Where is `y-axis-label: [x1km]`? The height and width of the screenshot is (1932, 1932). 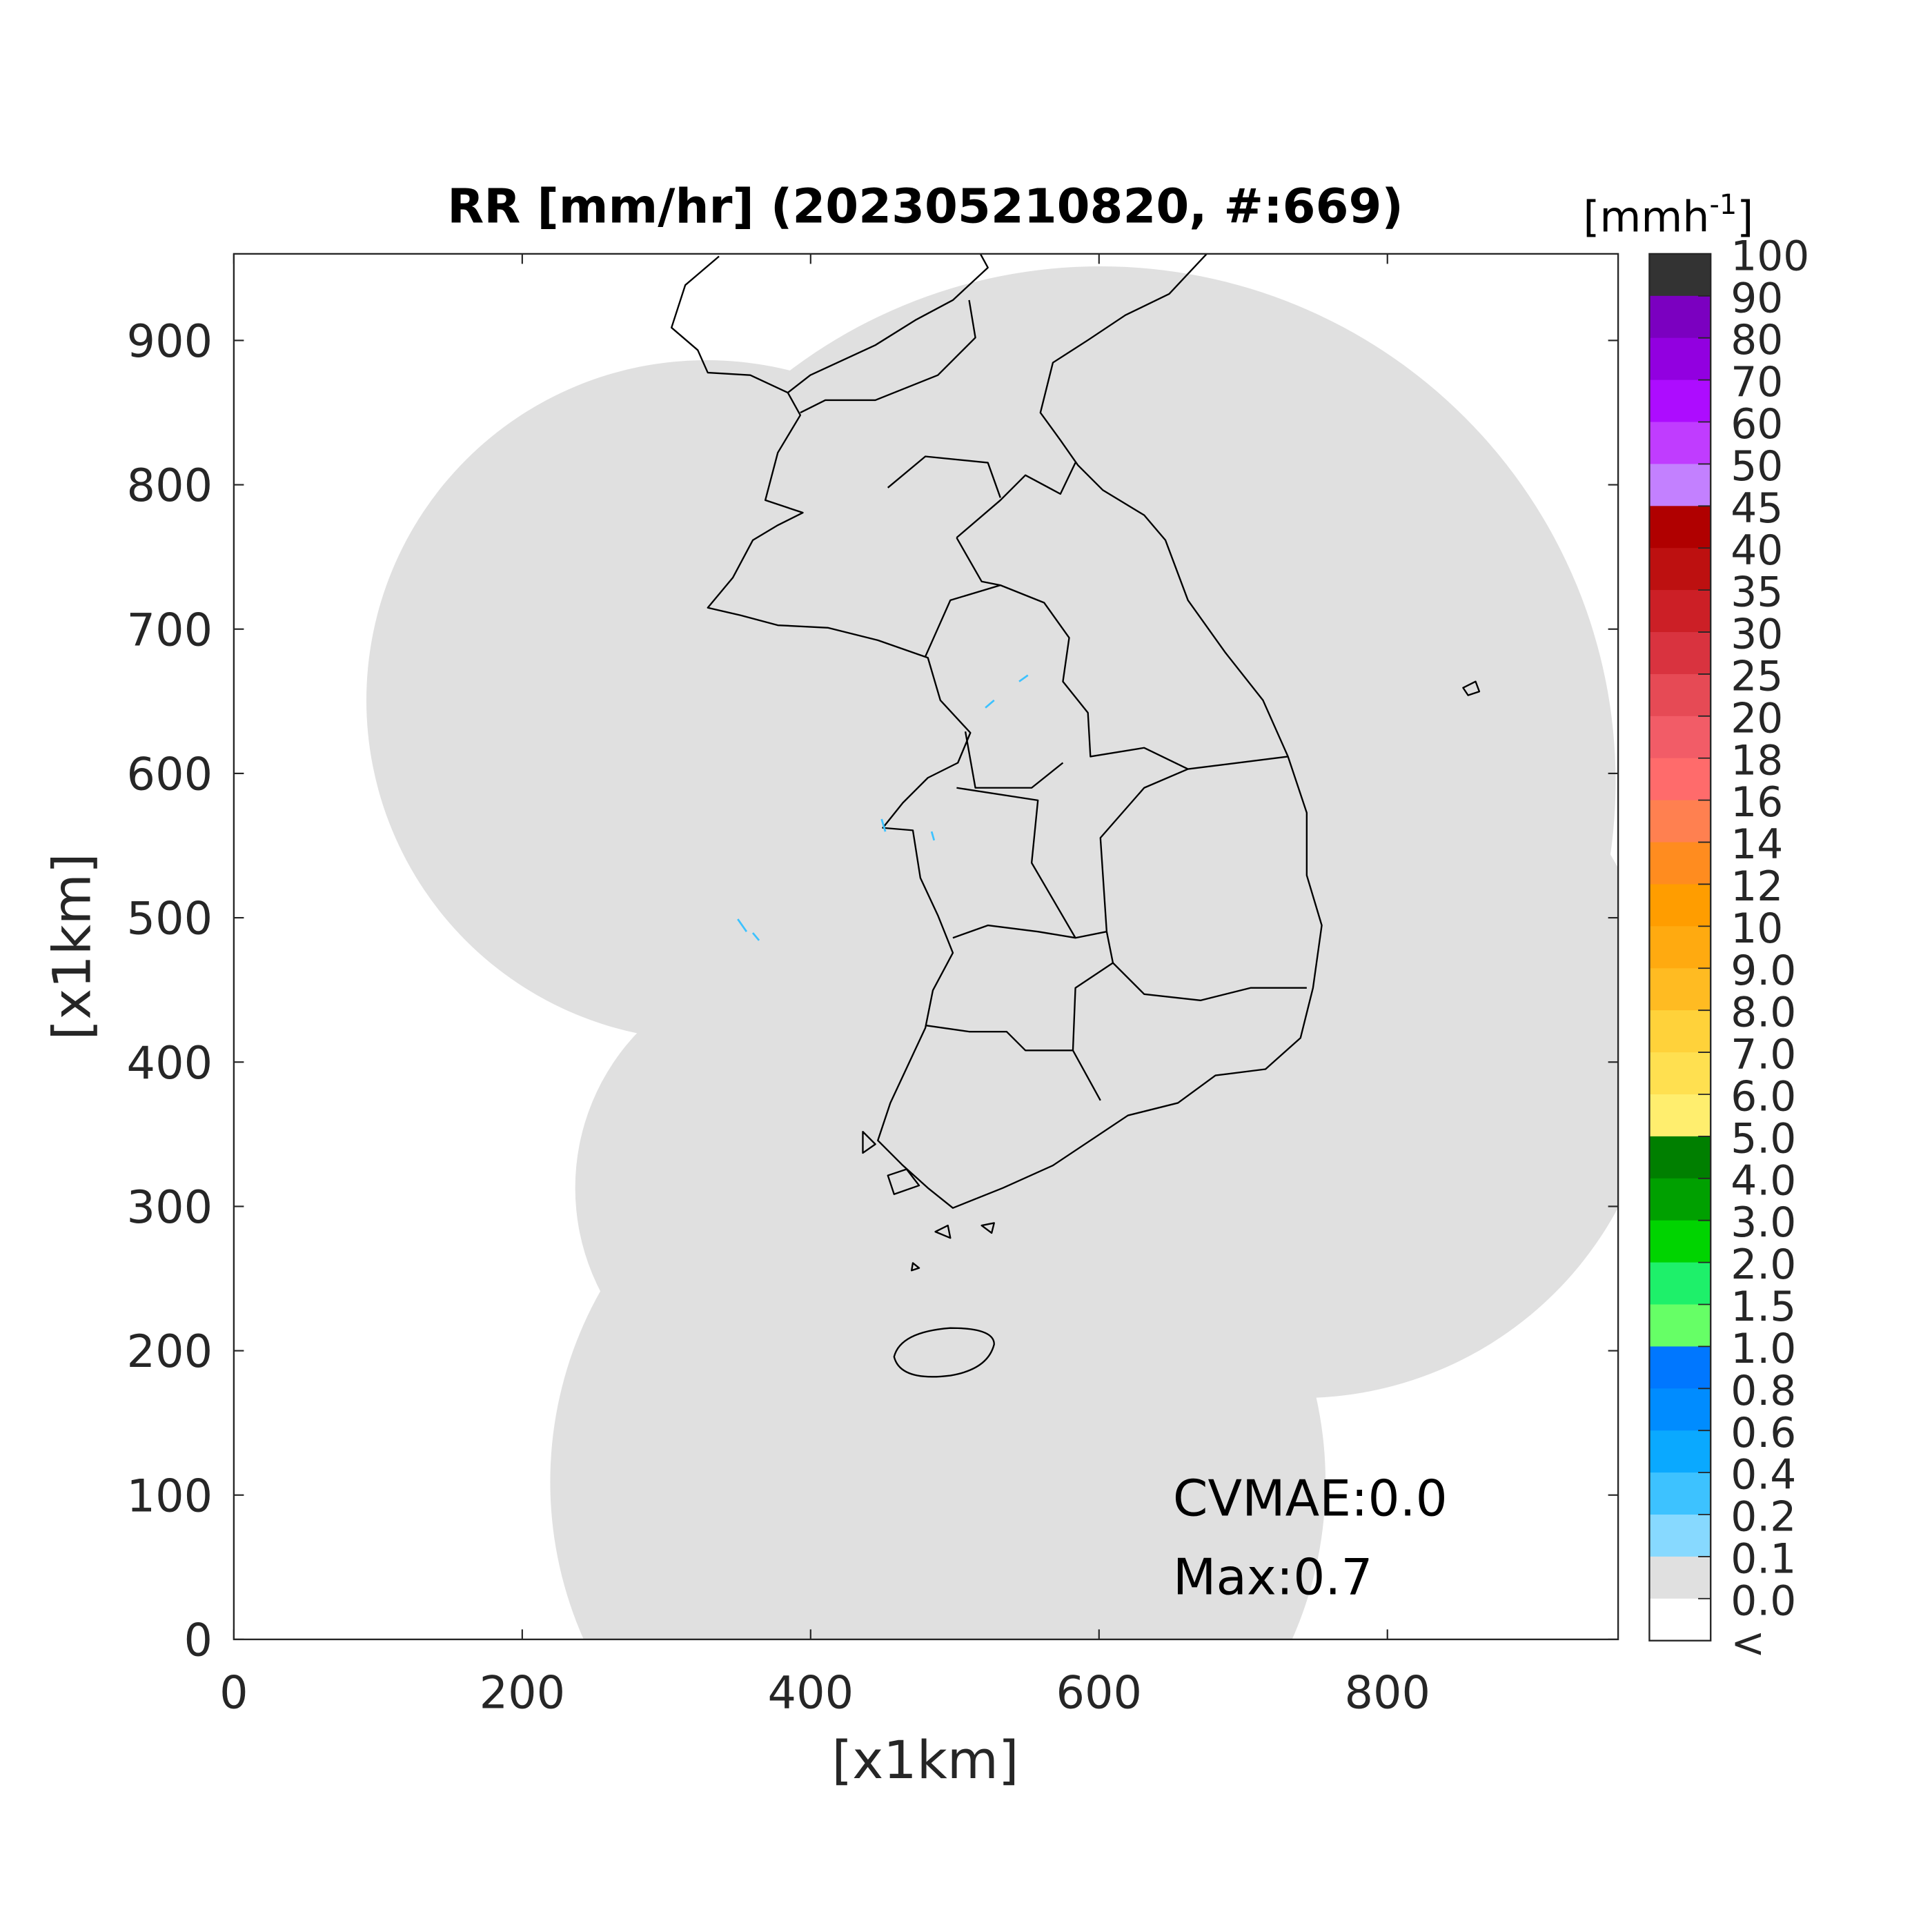 y-axis-label: [x1km] is located at coordinates (71, 946).